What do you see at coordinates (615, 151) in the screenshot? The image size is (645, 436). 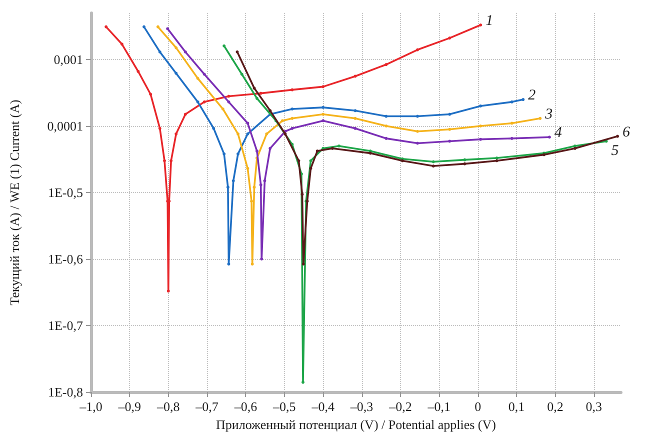 I see `series-label: 5` at bounding box center [615, 151].